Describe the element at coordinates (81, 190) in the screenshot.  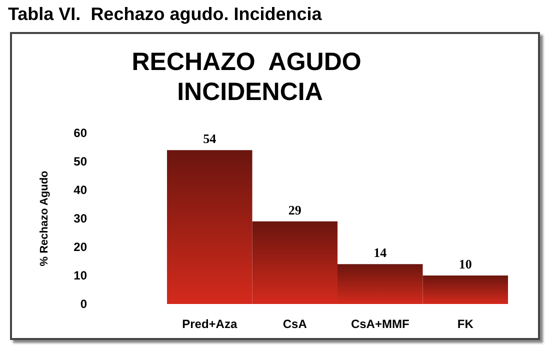
I see `y-tick-label: 40` at that location.